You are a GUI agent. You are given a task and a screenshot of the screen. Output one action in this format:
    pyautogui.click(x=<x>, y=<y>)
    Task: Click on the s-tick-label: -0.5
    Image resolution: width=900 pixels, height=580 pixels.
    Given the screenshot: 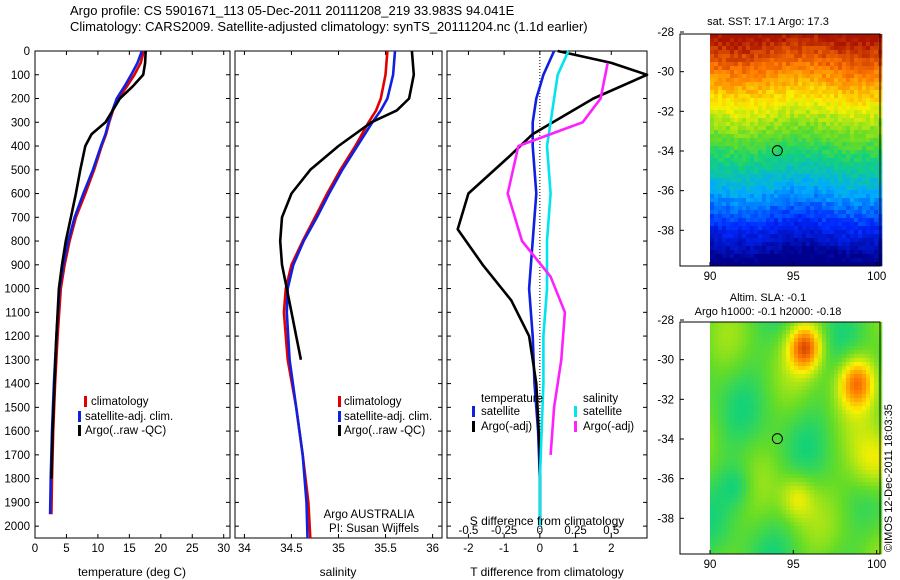 What is the action you would take?
    pyautogui.click(x=469, y=531)
    